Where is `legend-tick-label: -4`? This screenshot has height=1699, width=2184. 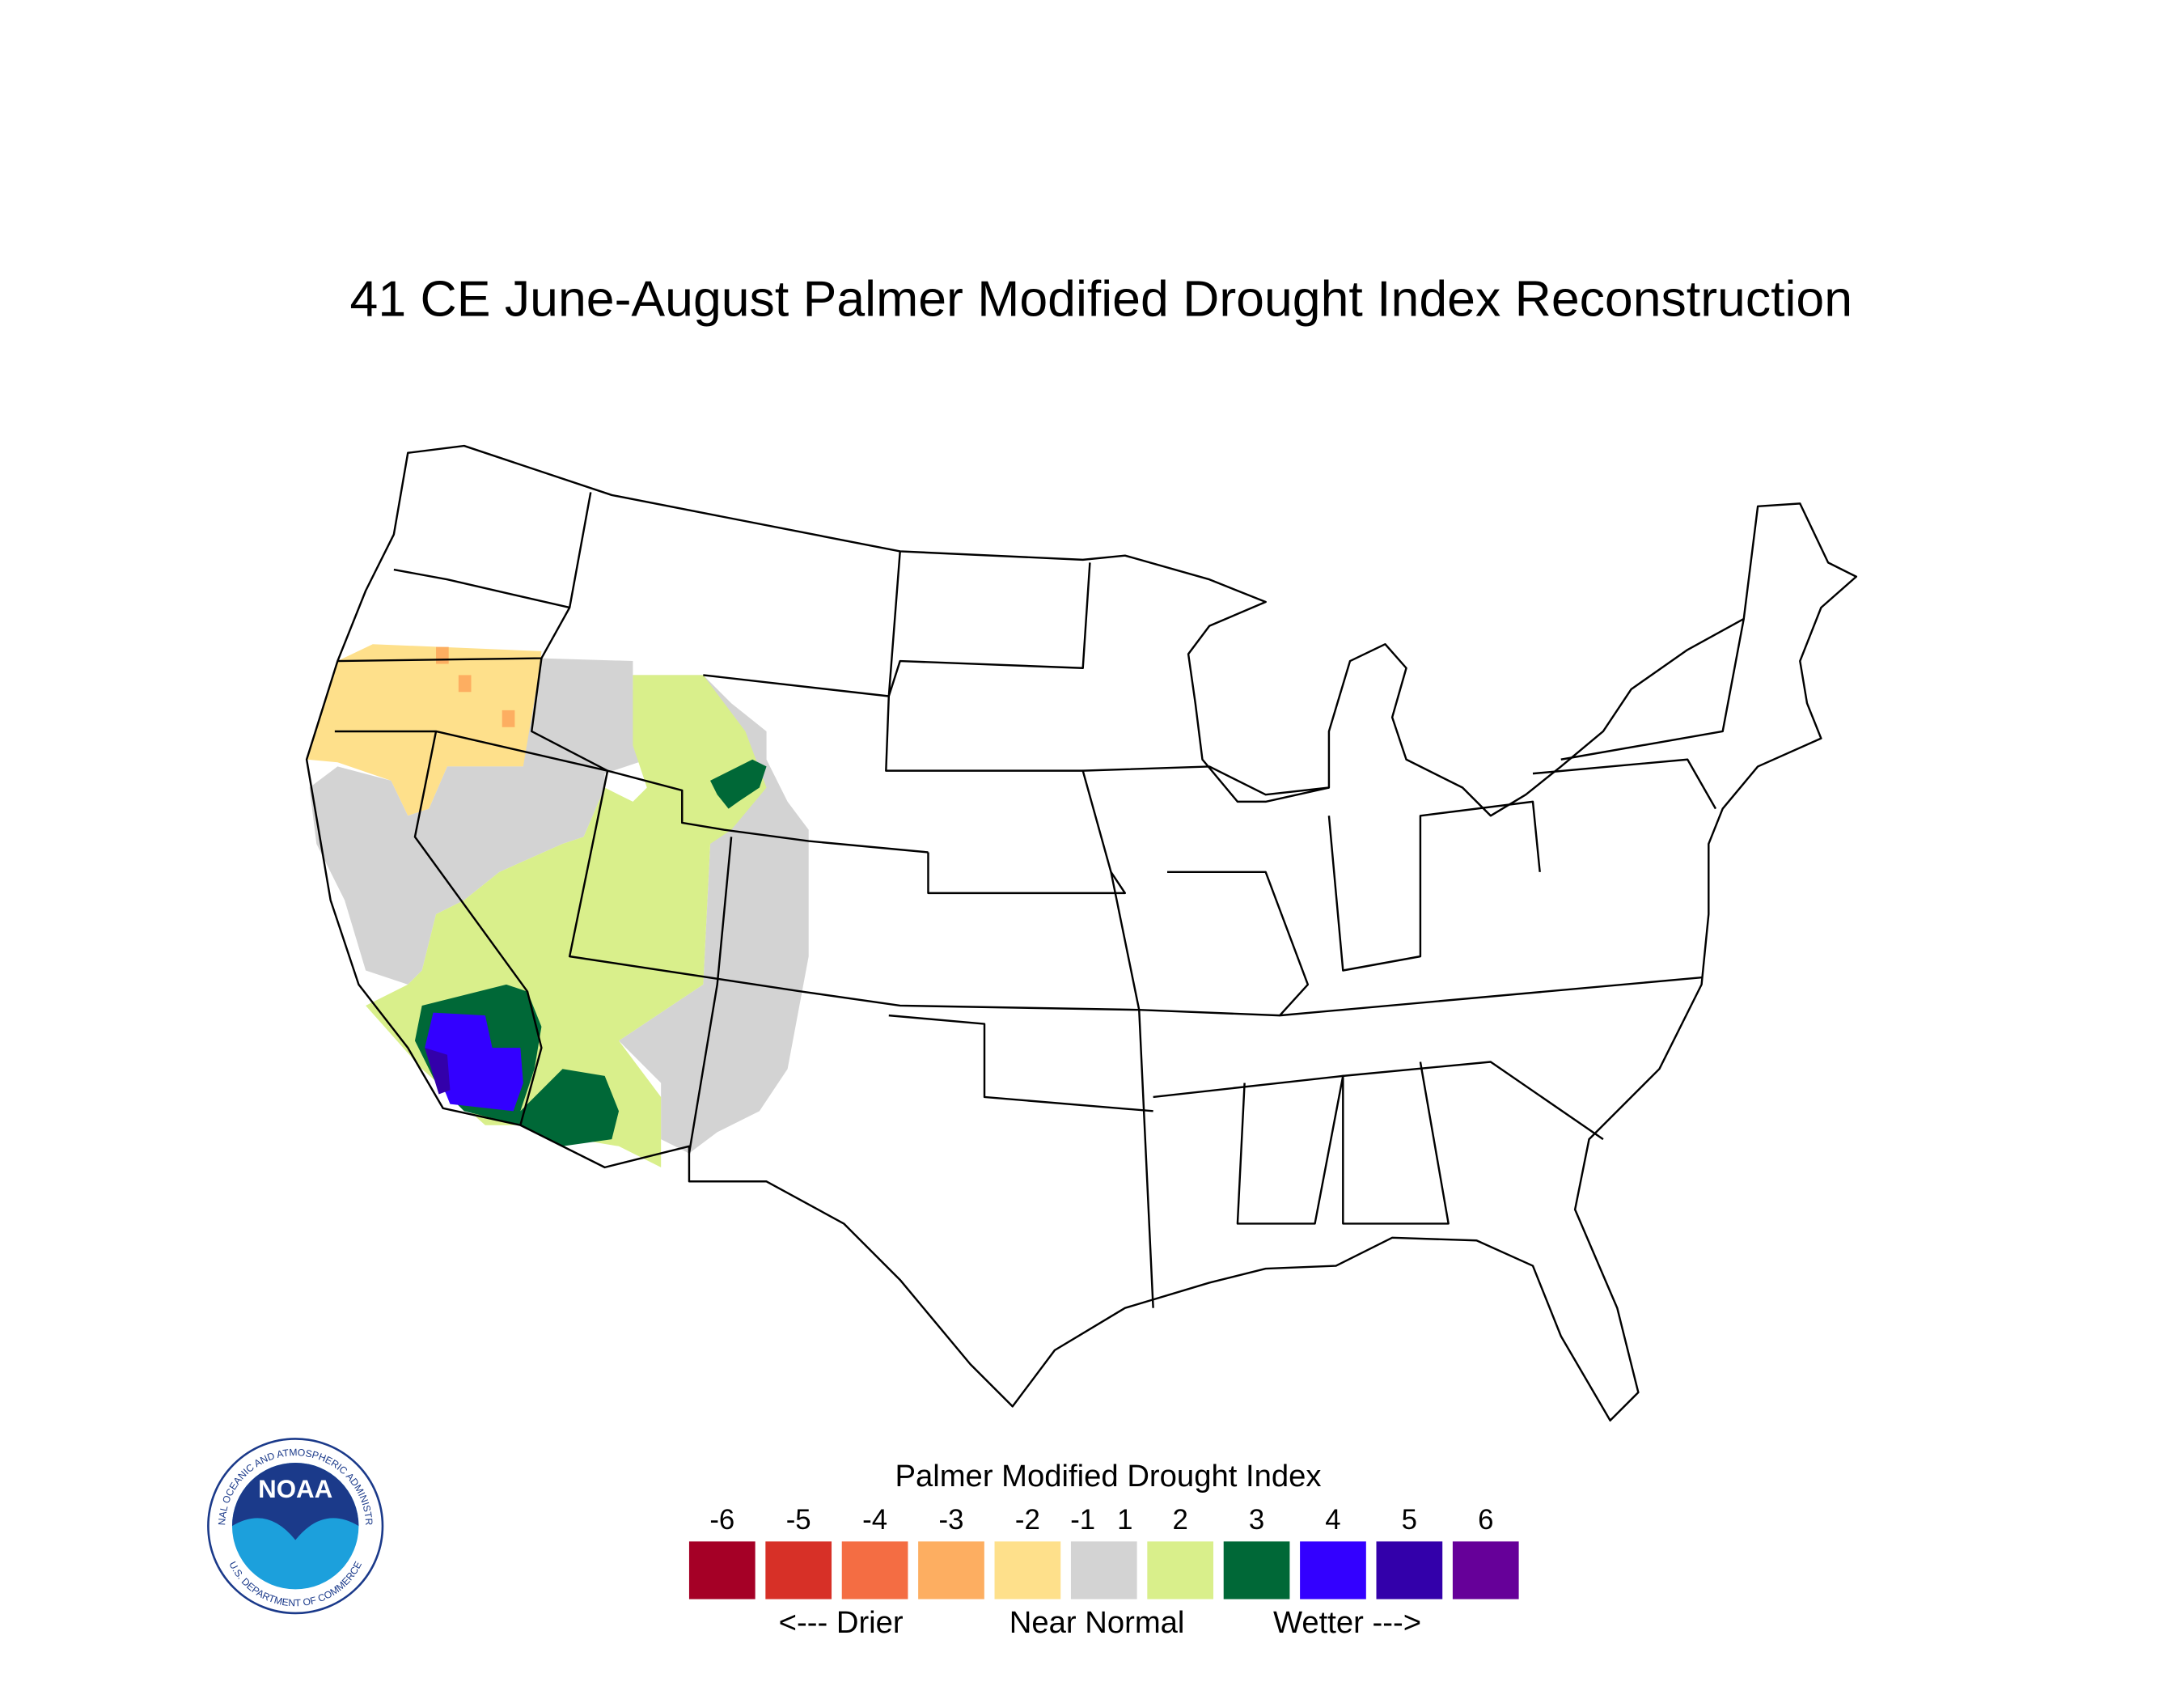 legend-tick-label: -4 is located at coordinates (874, 1520).